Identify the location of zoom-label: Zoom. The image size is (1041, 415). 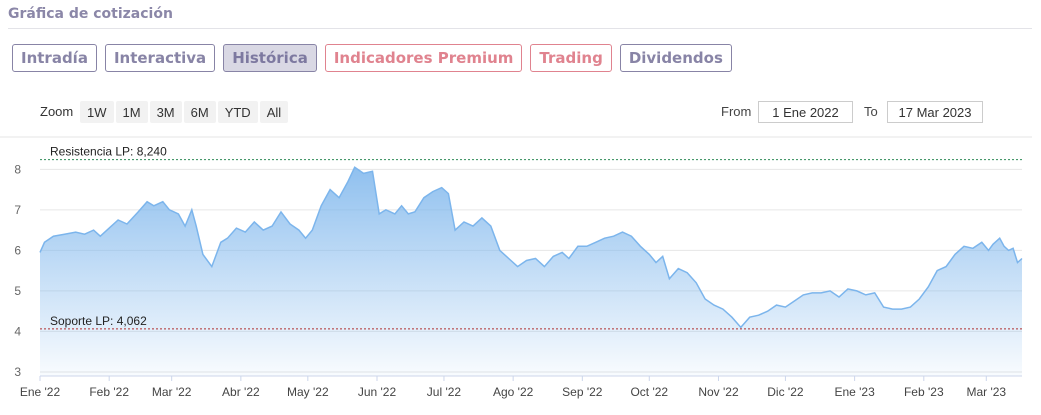
(57, 111).